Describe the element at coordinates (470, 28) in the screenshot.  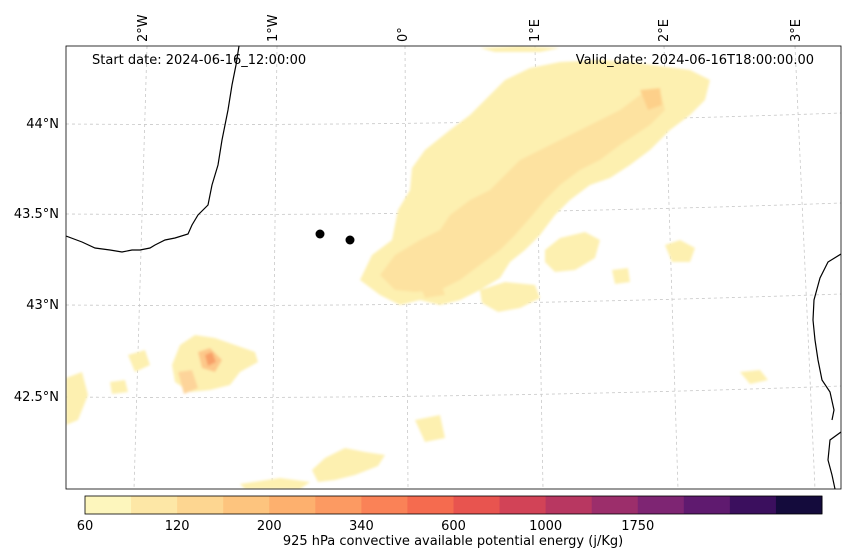
I see `longitude-labels: 2°W 1°W 0° 1°E 2°E 3°E` at that location.